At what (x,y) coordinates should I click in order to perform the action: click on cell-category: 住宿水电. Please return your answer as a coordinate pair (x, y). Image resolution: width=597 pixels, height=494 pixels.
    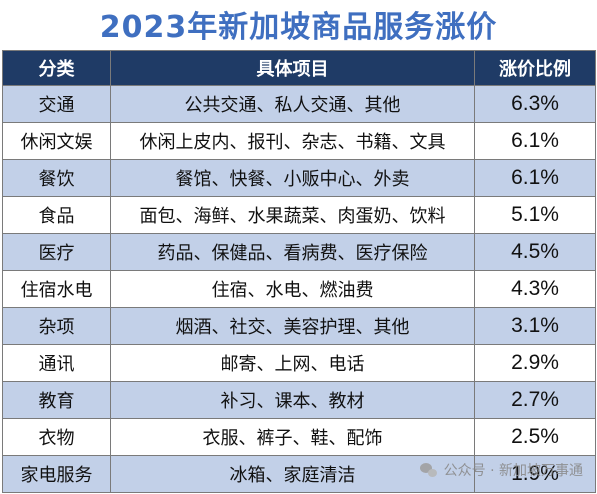
    Looking at the image, I should click on (56, 289).